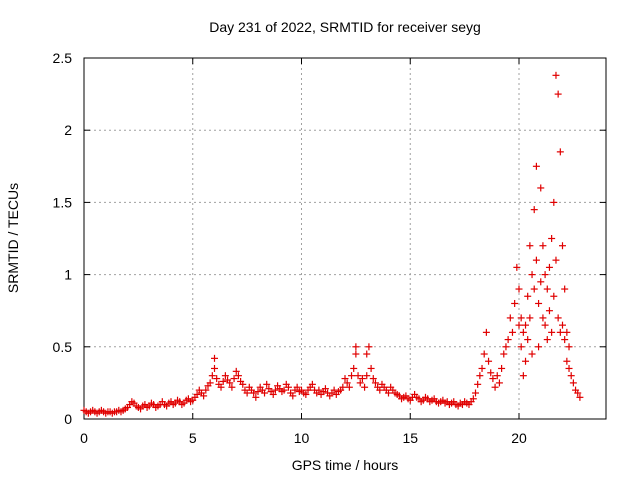 The height and width of the screenshot is (480, 640). What do you see at coordinates (63, 202) in the screenshot?
I see `y-tick-label: 1.5` at bounding box center [63, 202].